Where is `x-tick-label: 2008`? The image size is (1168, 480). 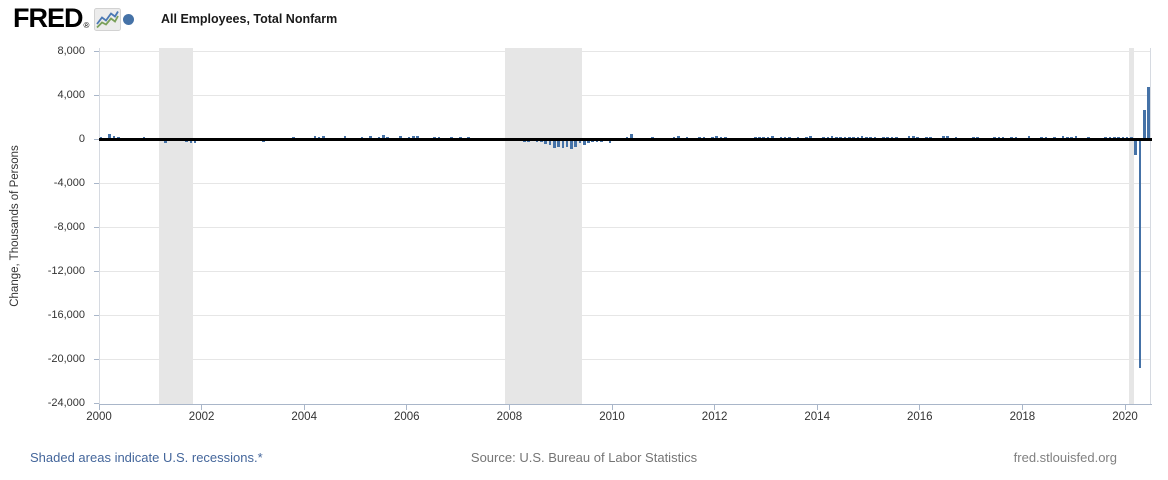 x-tick-label: 2008 is located at coordinates (509, 417).